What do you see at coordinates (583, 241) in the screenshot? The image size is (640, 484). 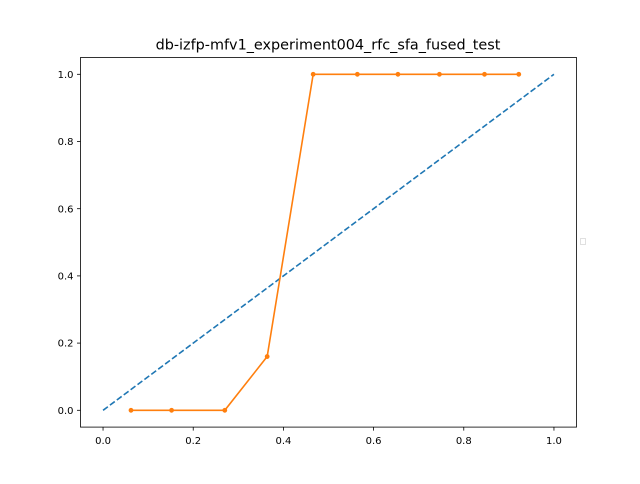 I see `legend-box` at bounding box center [583, 241].